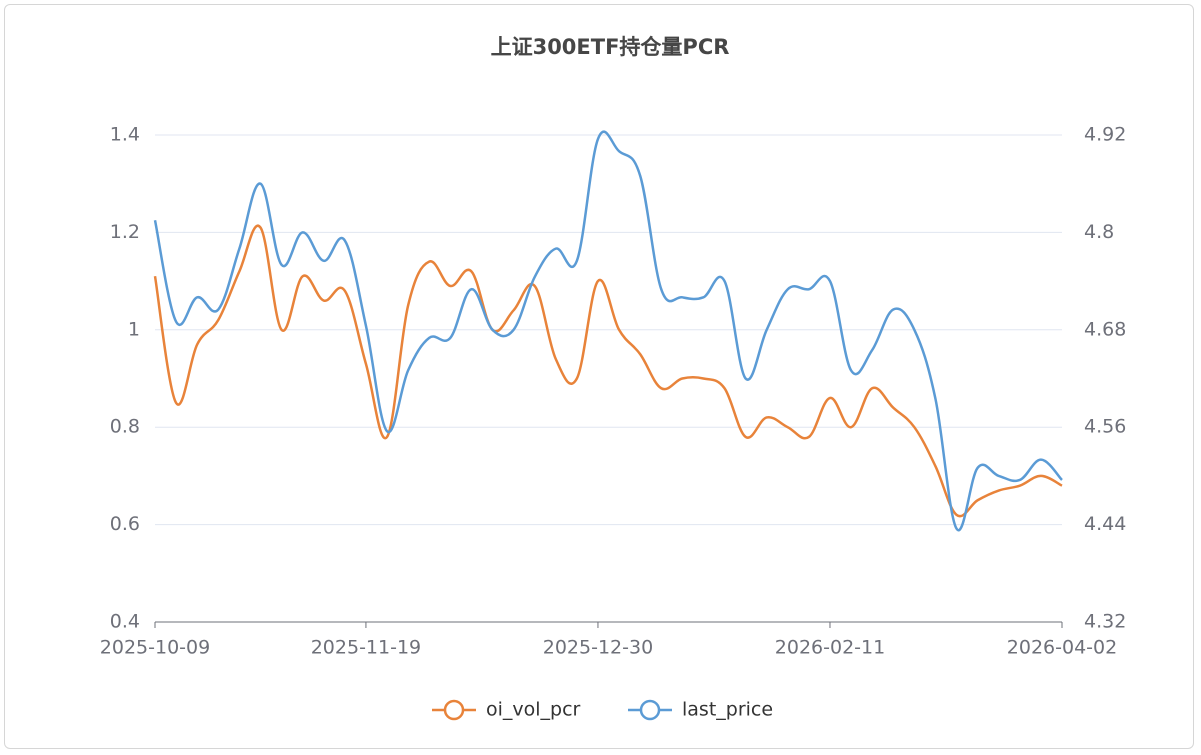 This screenshot has height=755, width=1201. I want to click on y-tick-label: 0.6, so click(125, 524).